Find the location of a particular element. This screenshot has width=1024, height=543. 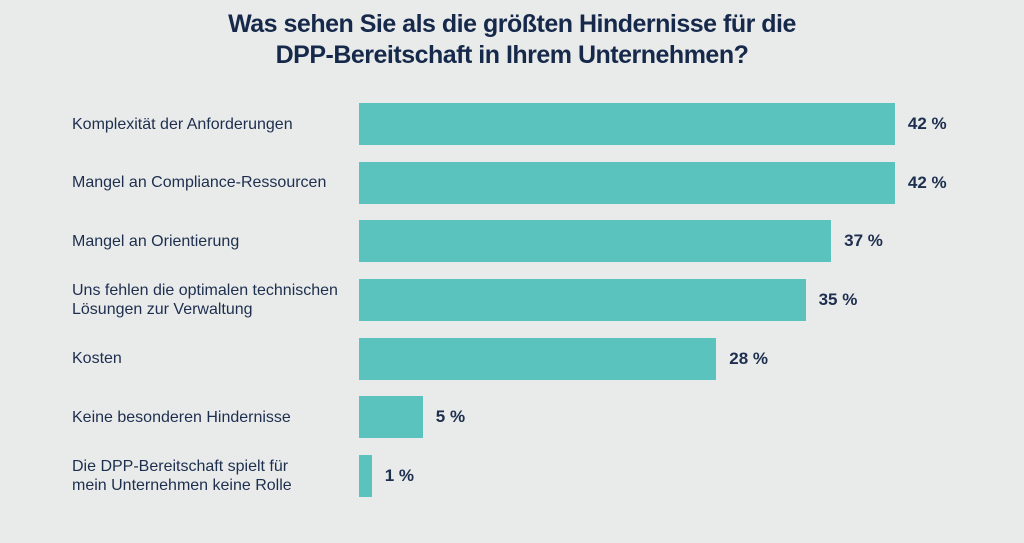

value-label: 35 % is located at coordinates (838, 300).